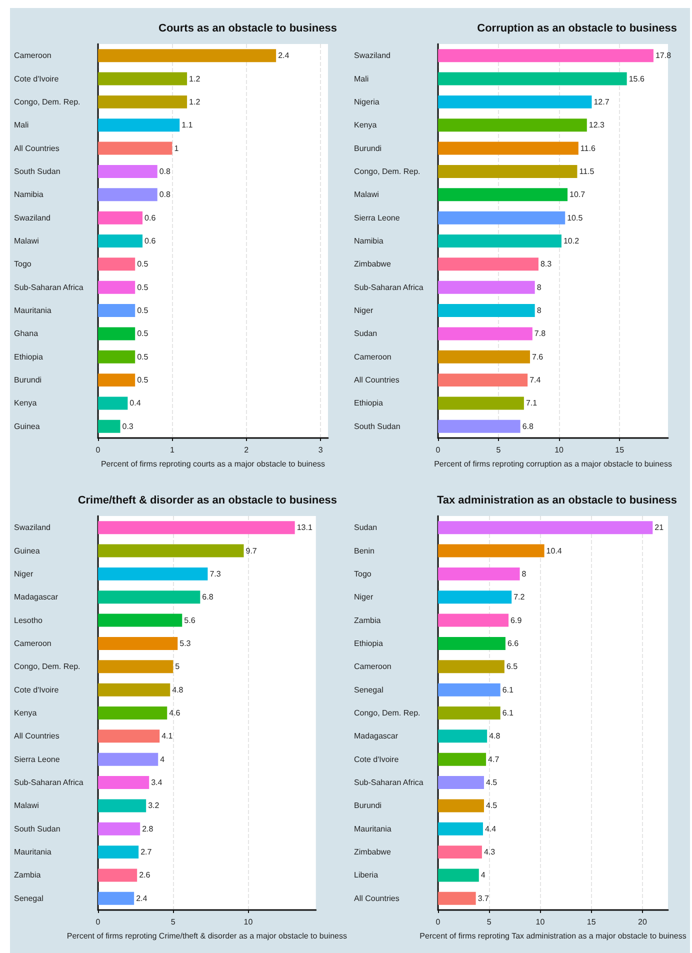  Describe the element at coordinates (321, 450) in the screenshot. I see `x-tick-label: 3` at that location.